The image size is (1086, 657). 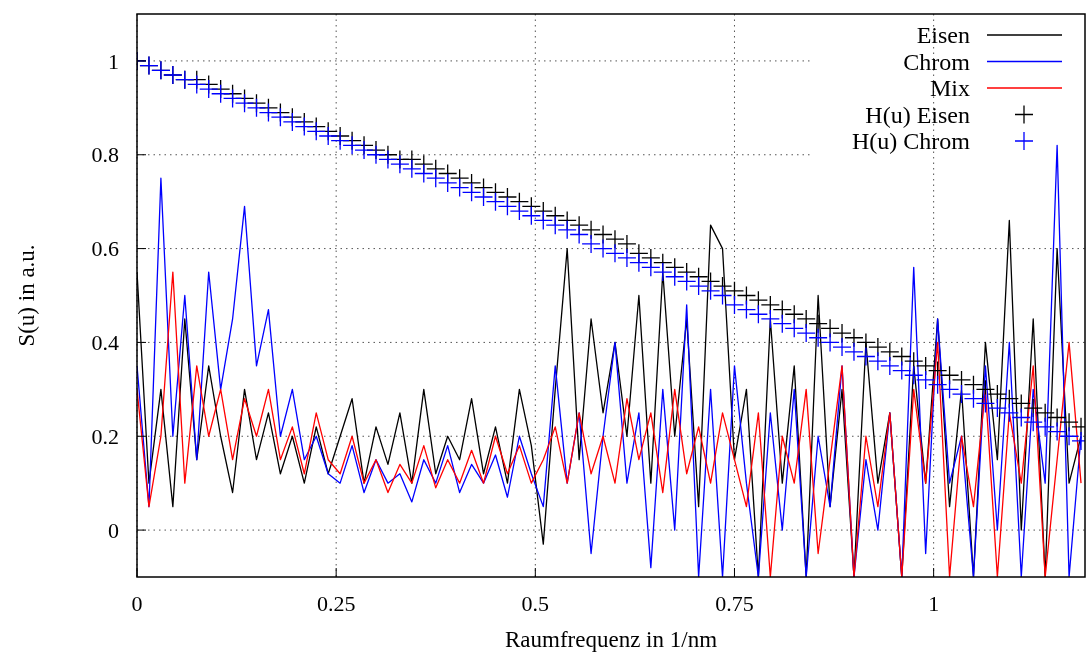 I want to click on y-tick-label: 0, so click(x=113, y=530).